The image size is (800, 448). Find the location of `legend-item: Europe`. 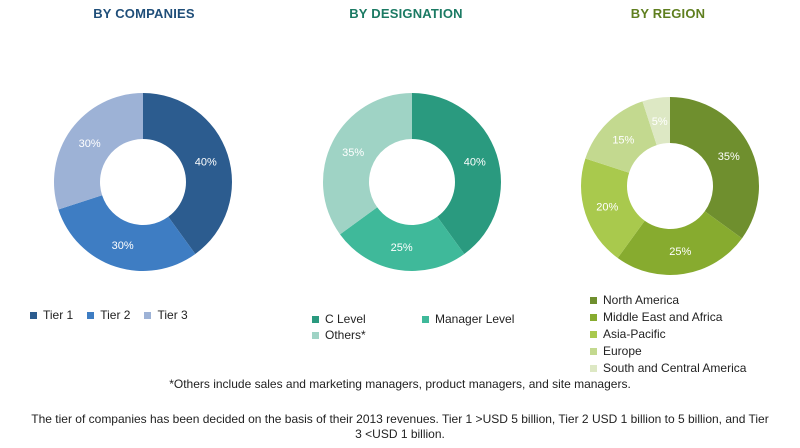

legend-item: Europe is located at coordinates (668, 351).